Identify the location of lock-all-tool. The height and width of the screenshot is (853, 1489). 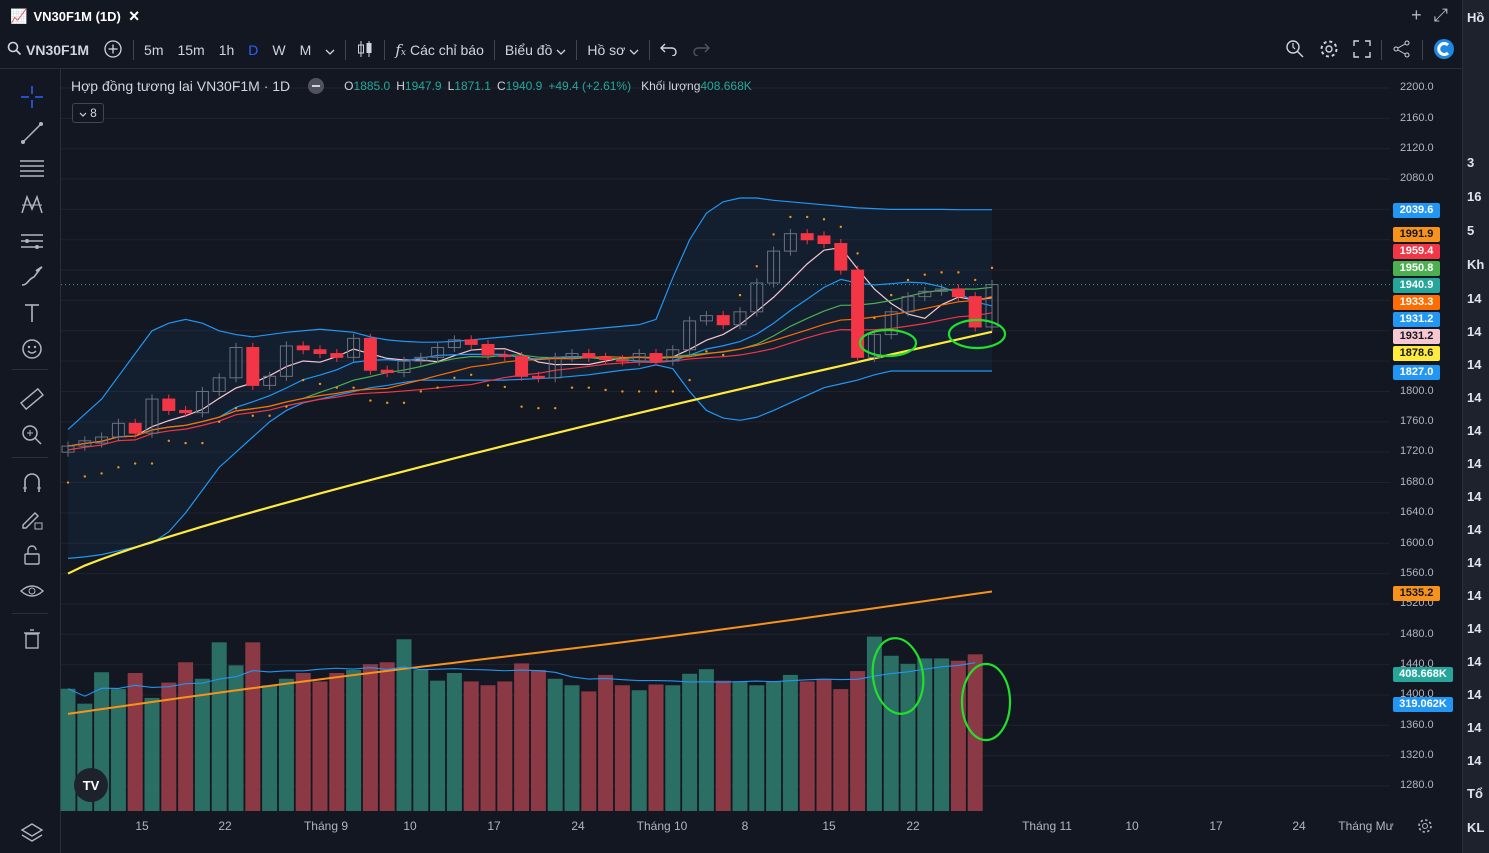
(32, 555).